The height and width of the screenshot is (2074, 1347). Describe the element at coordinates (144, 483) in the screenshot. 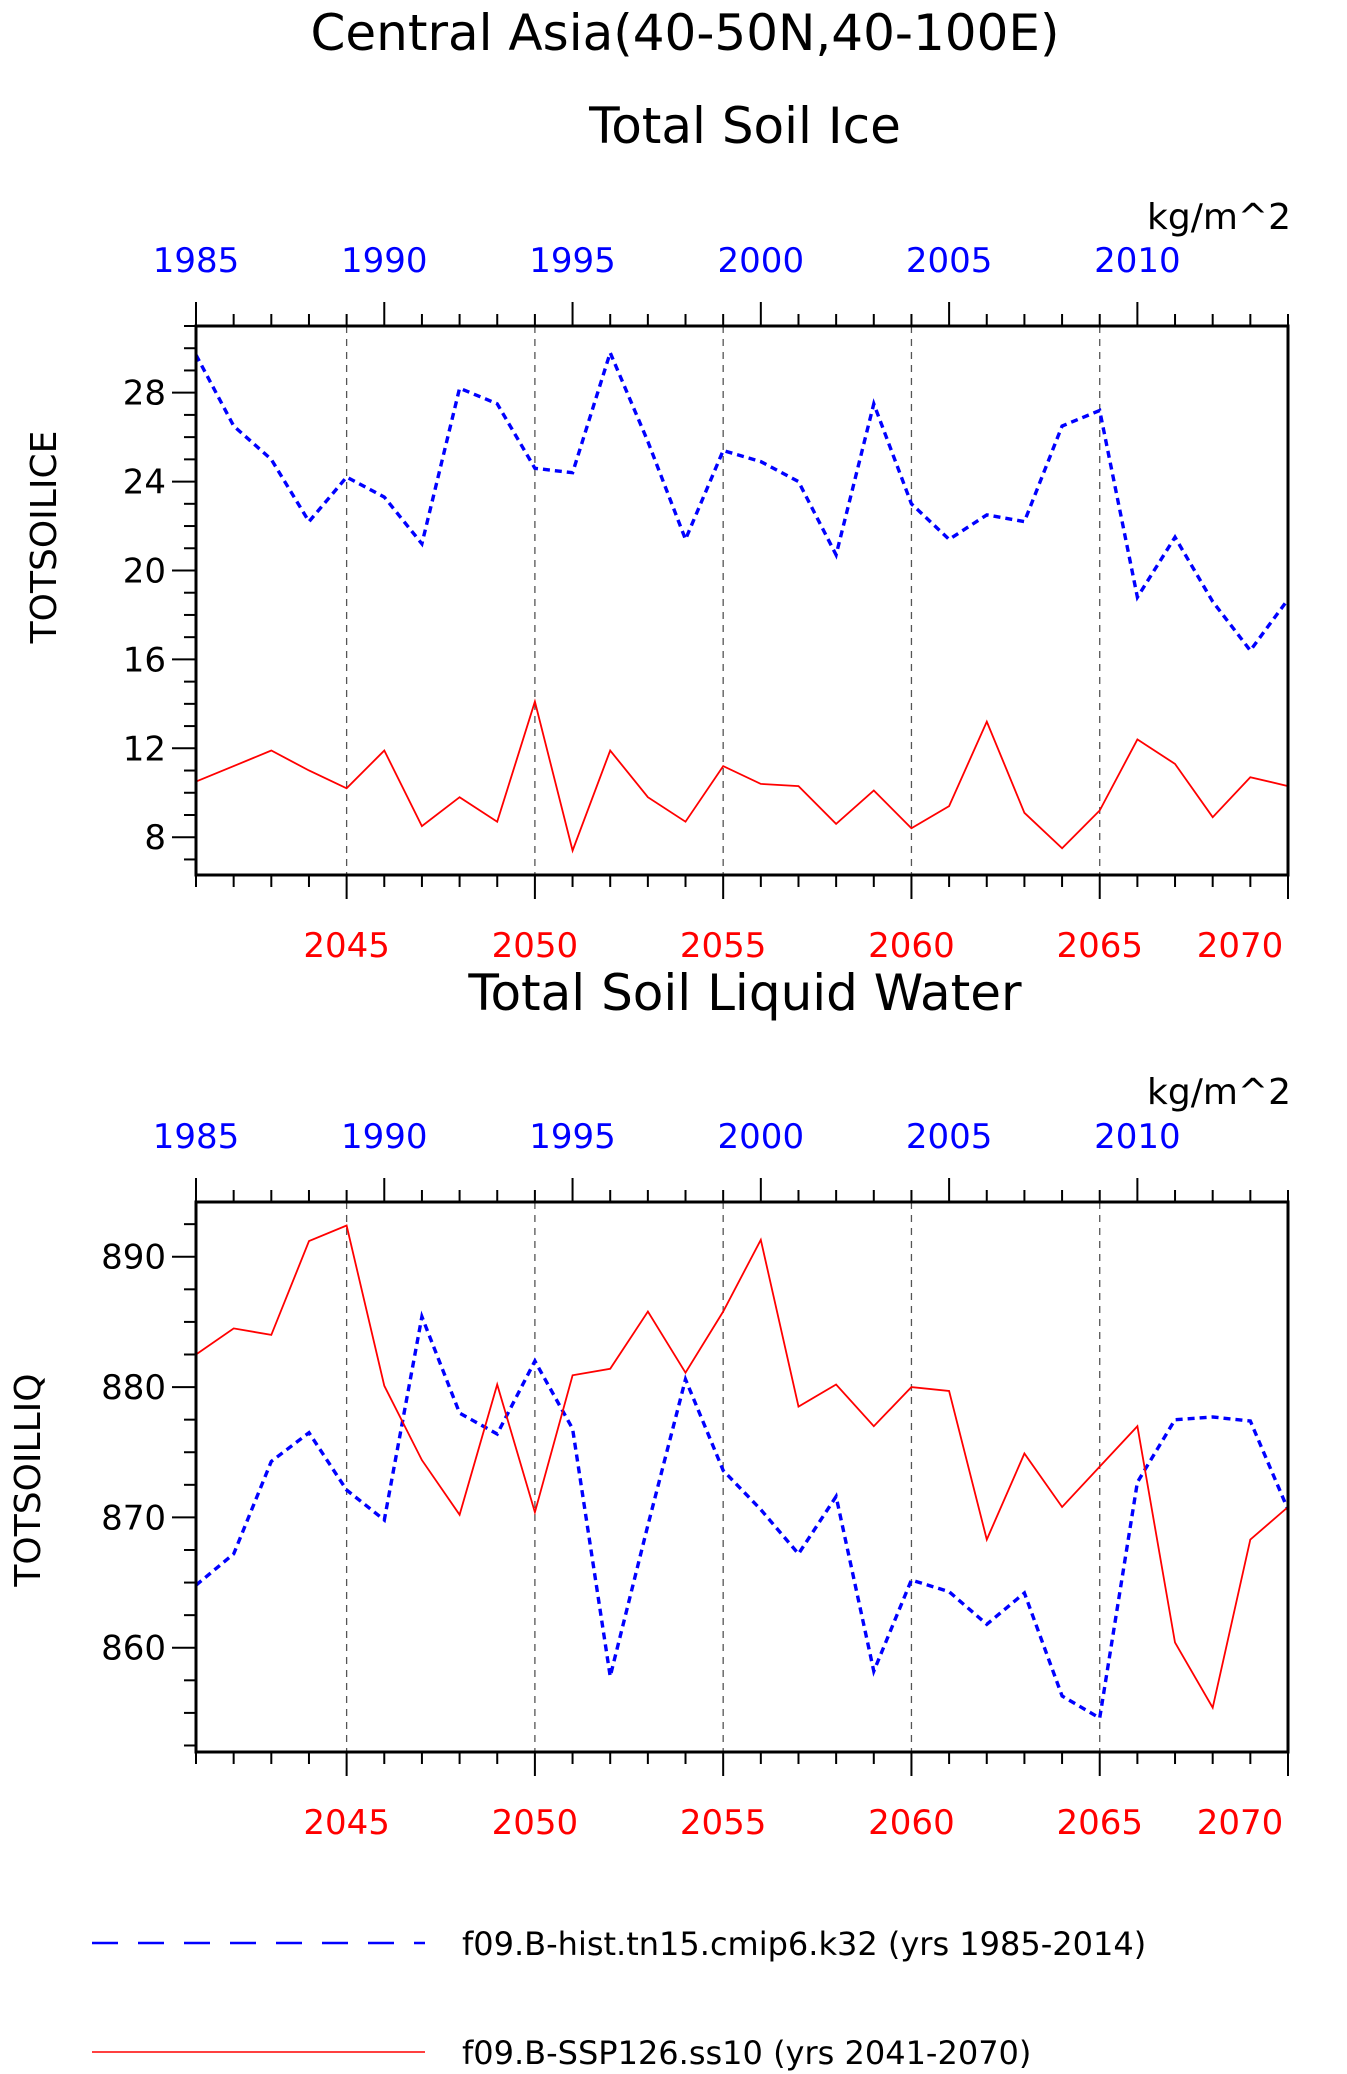

I see `y-tick-label: 24` at that location.